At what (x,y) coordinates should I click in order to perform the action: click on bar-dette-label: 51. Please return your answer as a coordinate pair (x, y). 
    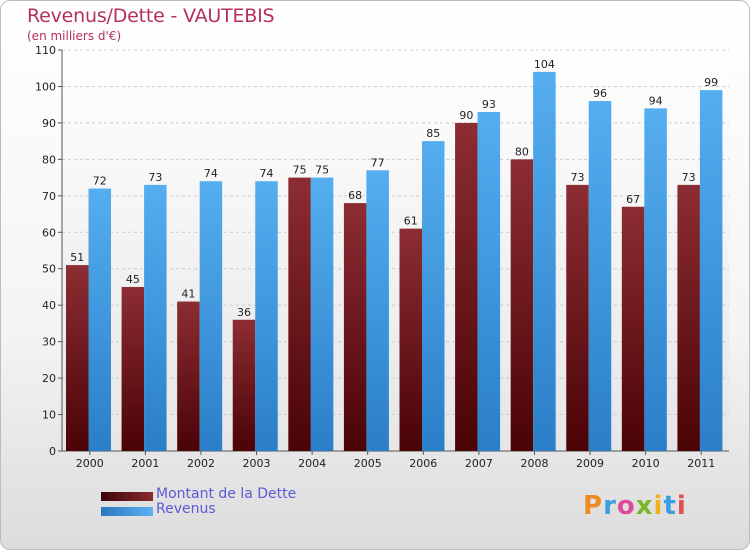
    Looking at the image, I should click on (77, 257).